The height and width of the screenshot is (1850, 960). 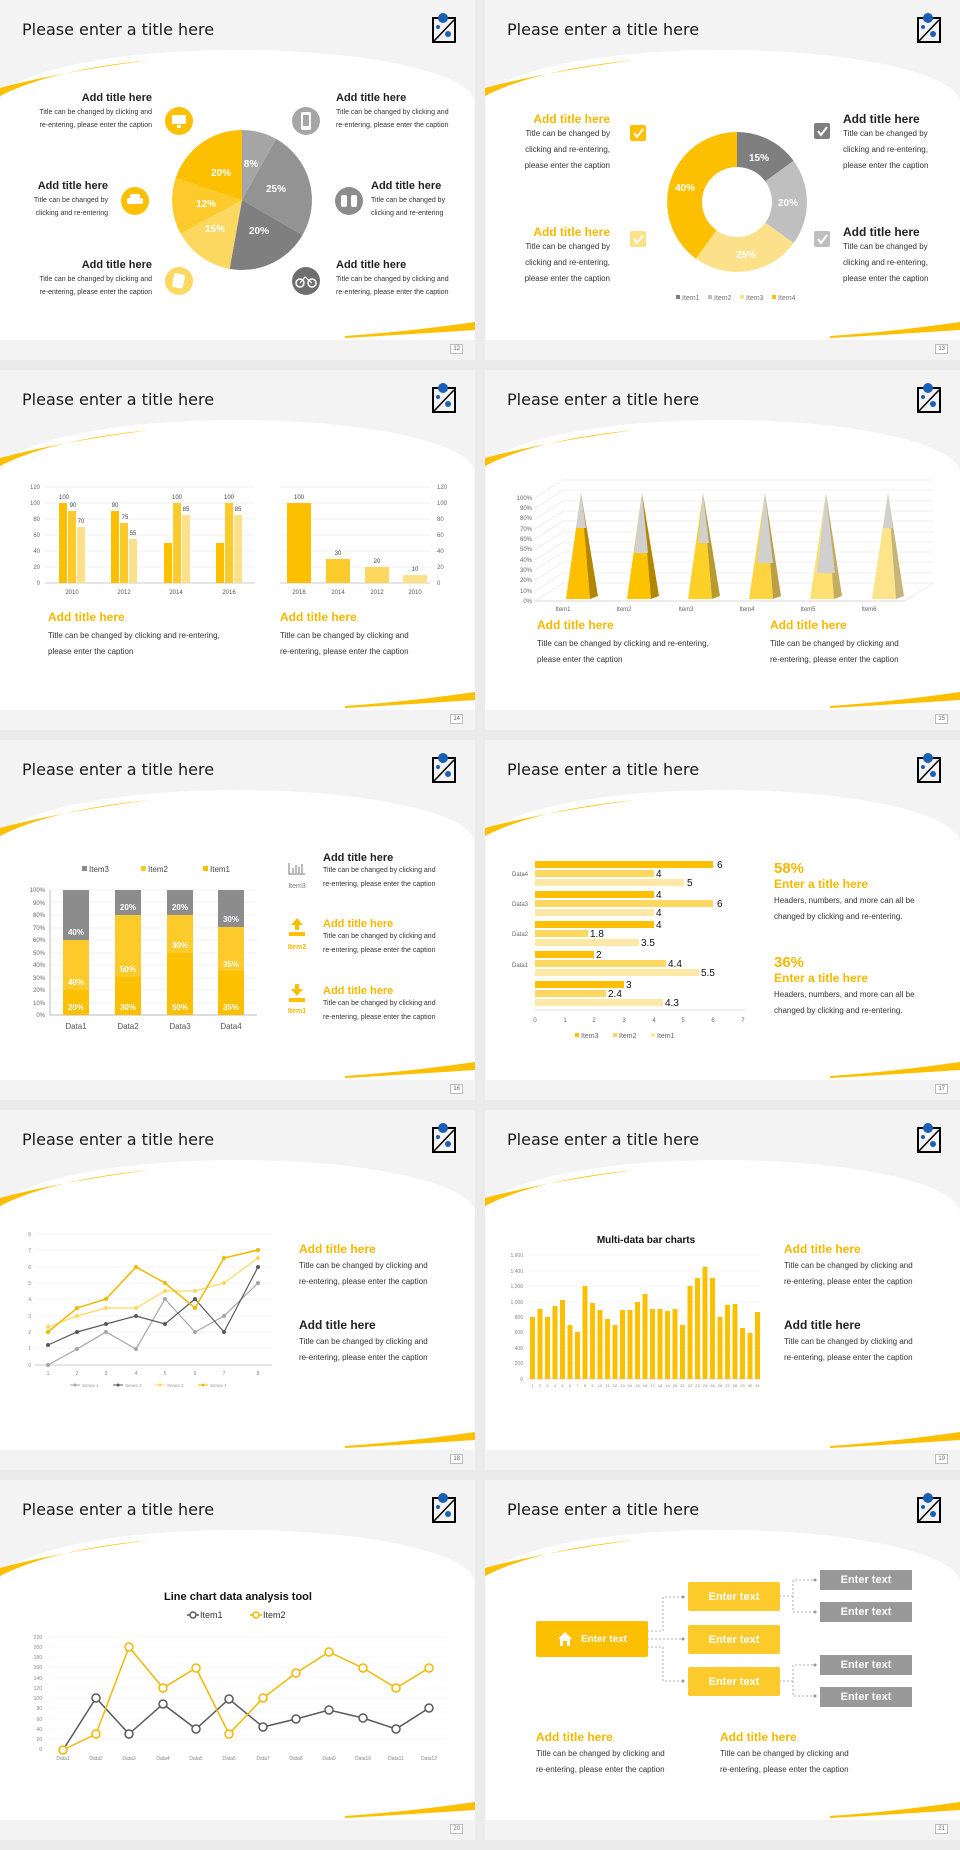 What do you see at coordinates (941, 719) in the screenshot?
I see `page-number: 15` at bounding box center [941, 719].